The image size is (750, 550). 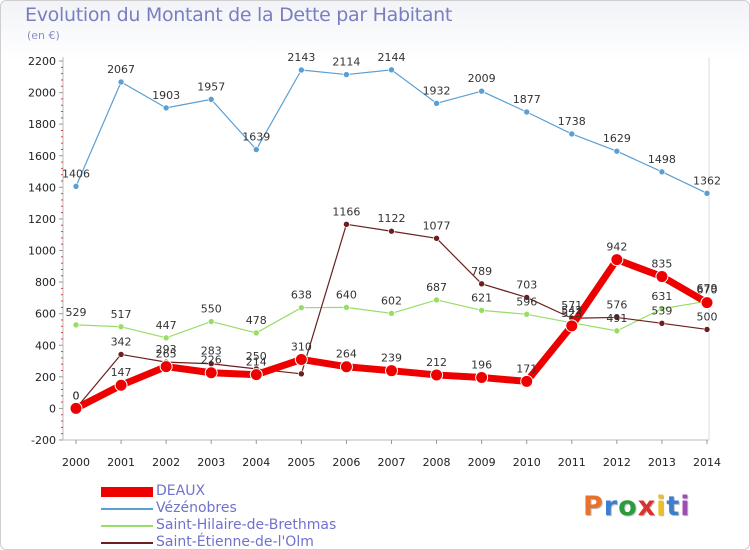 I want to click on data-label-vezenobres: 1639, so click(x=256, y=137).